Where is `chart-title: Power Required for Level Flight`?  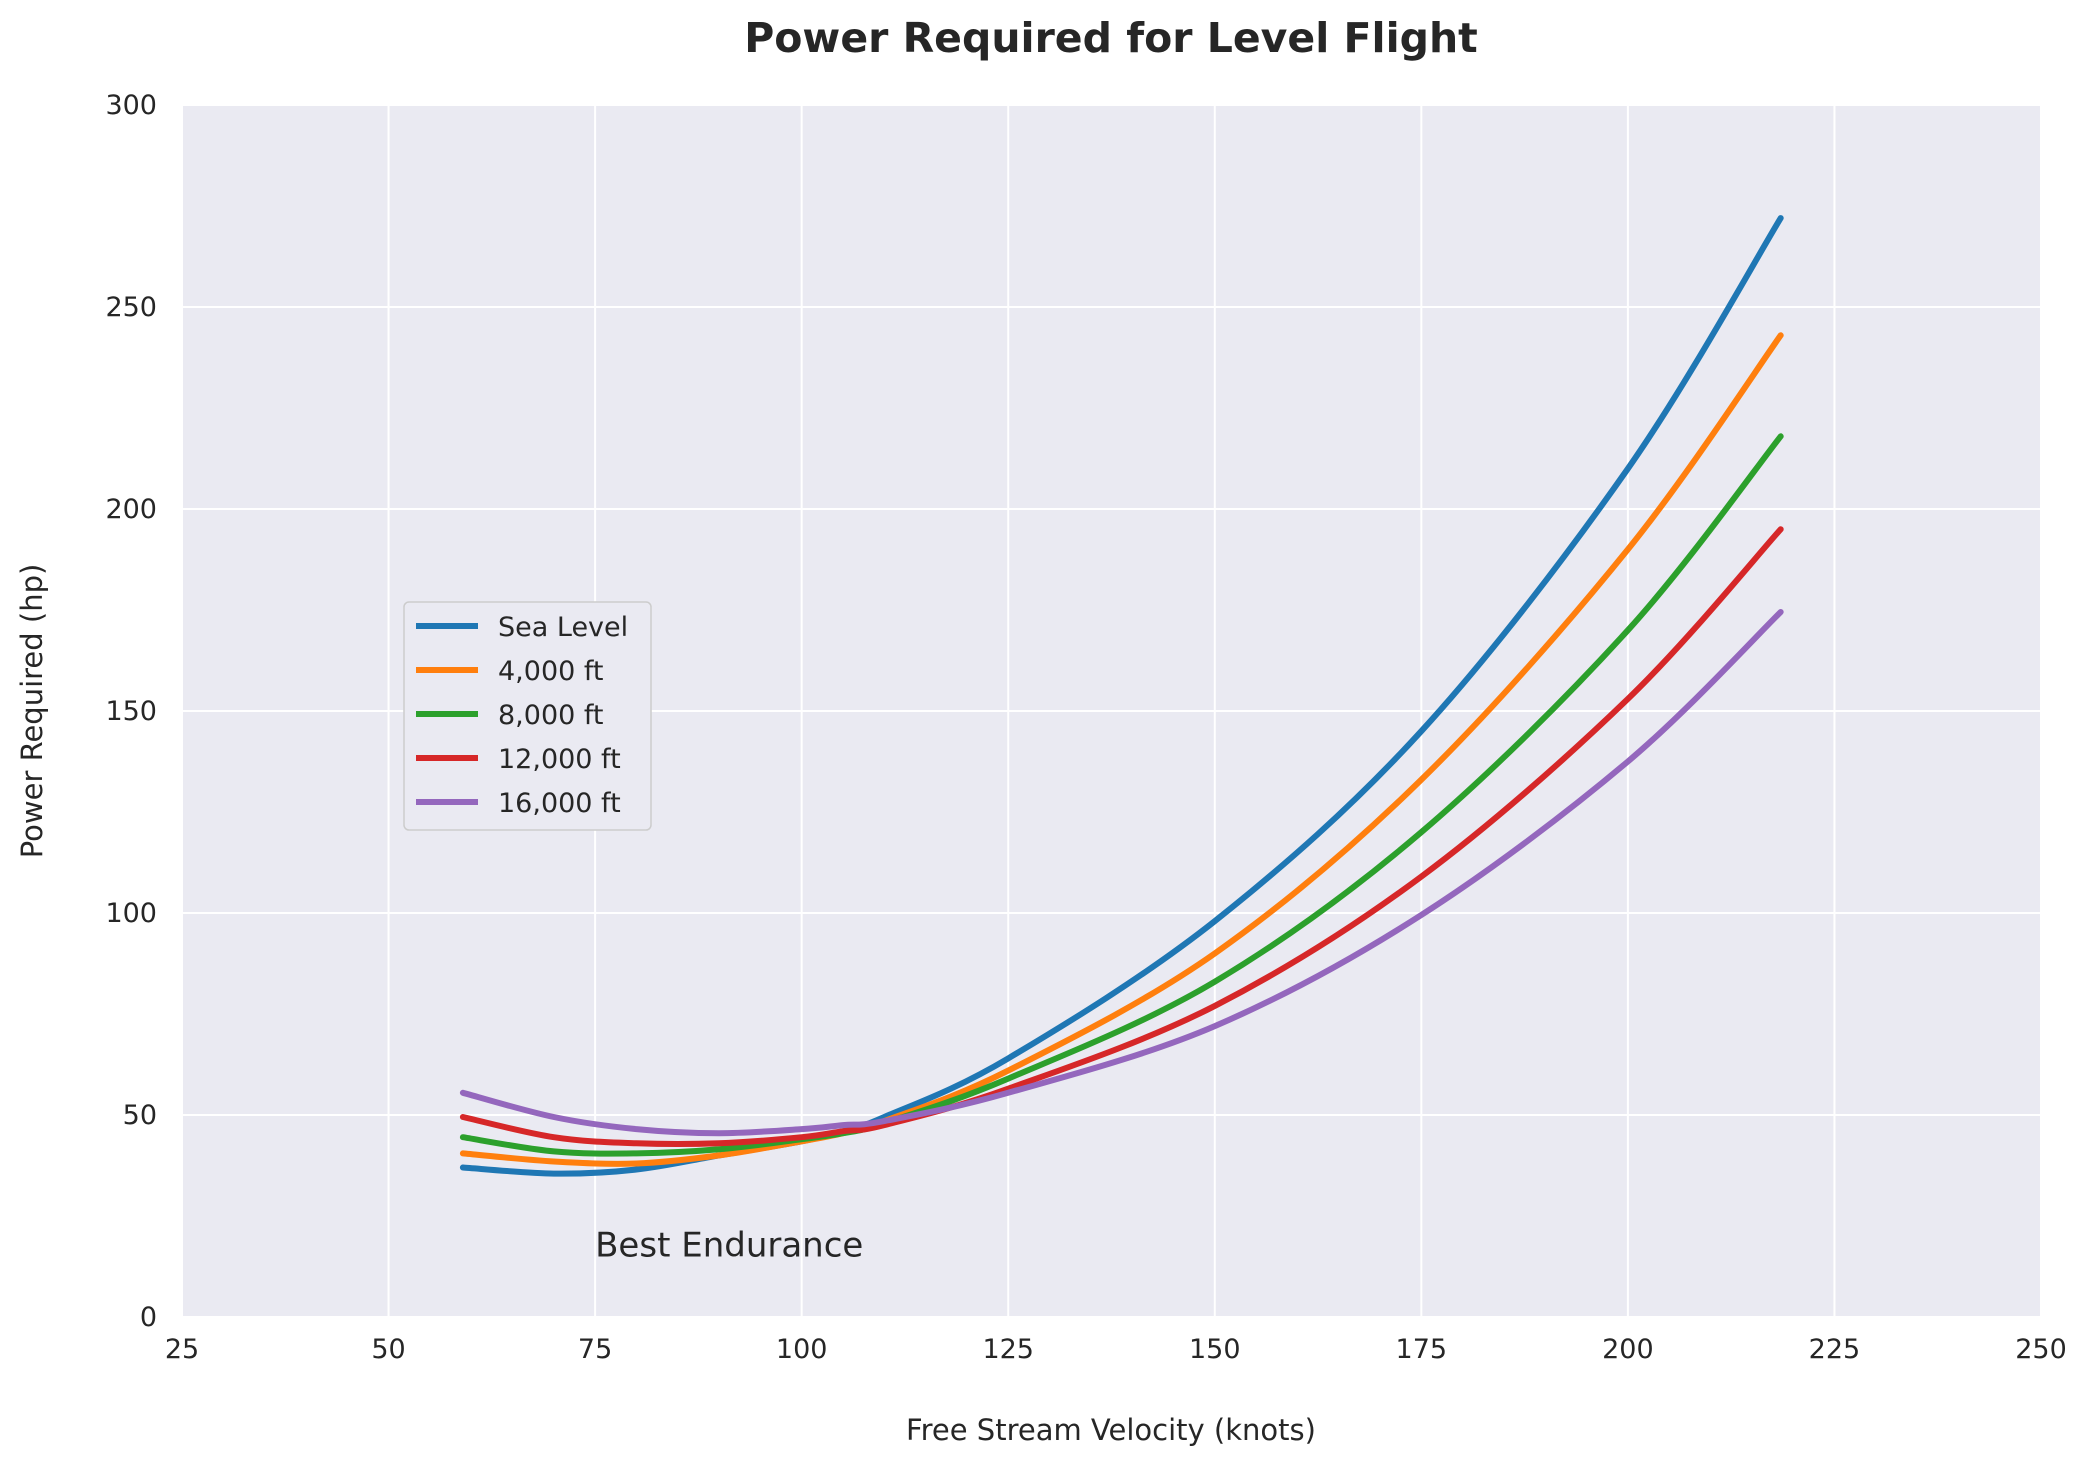 chart-title: Power Required for Level Flight is located at coordinates (1111, 38).